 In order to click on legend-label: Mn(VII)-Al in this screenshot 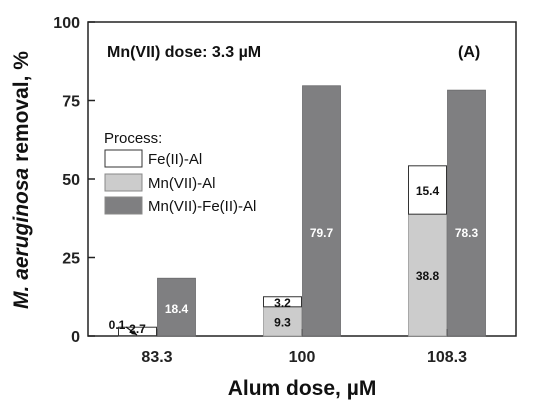, I will do `click(182, 183)`.